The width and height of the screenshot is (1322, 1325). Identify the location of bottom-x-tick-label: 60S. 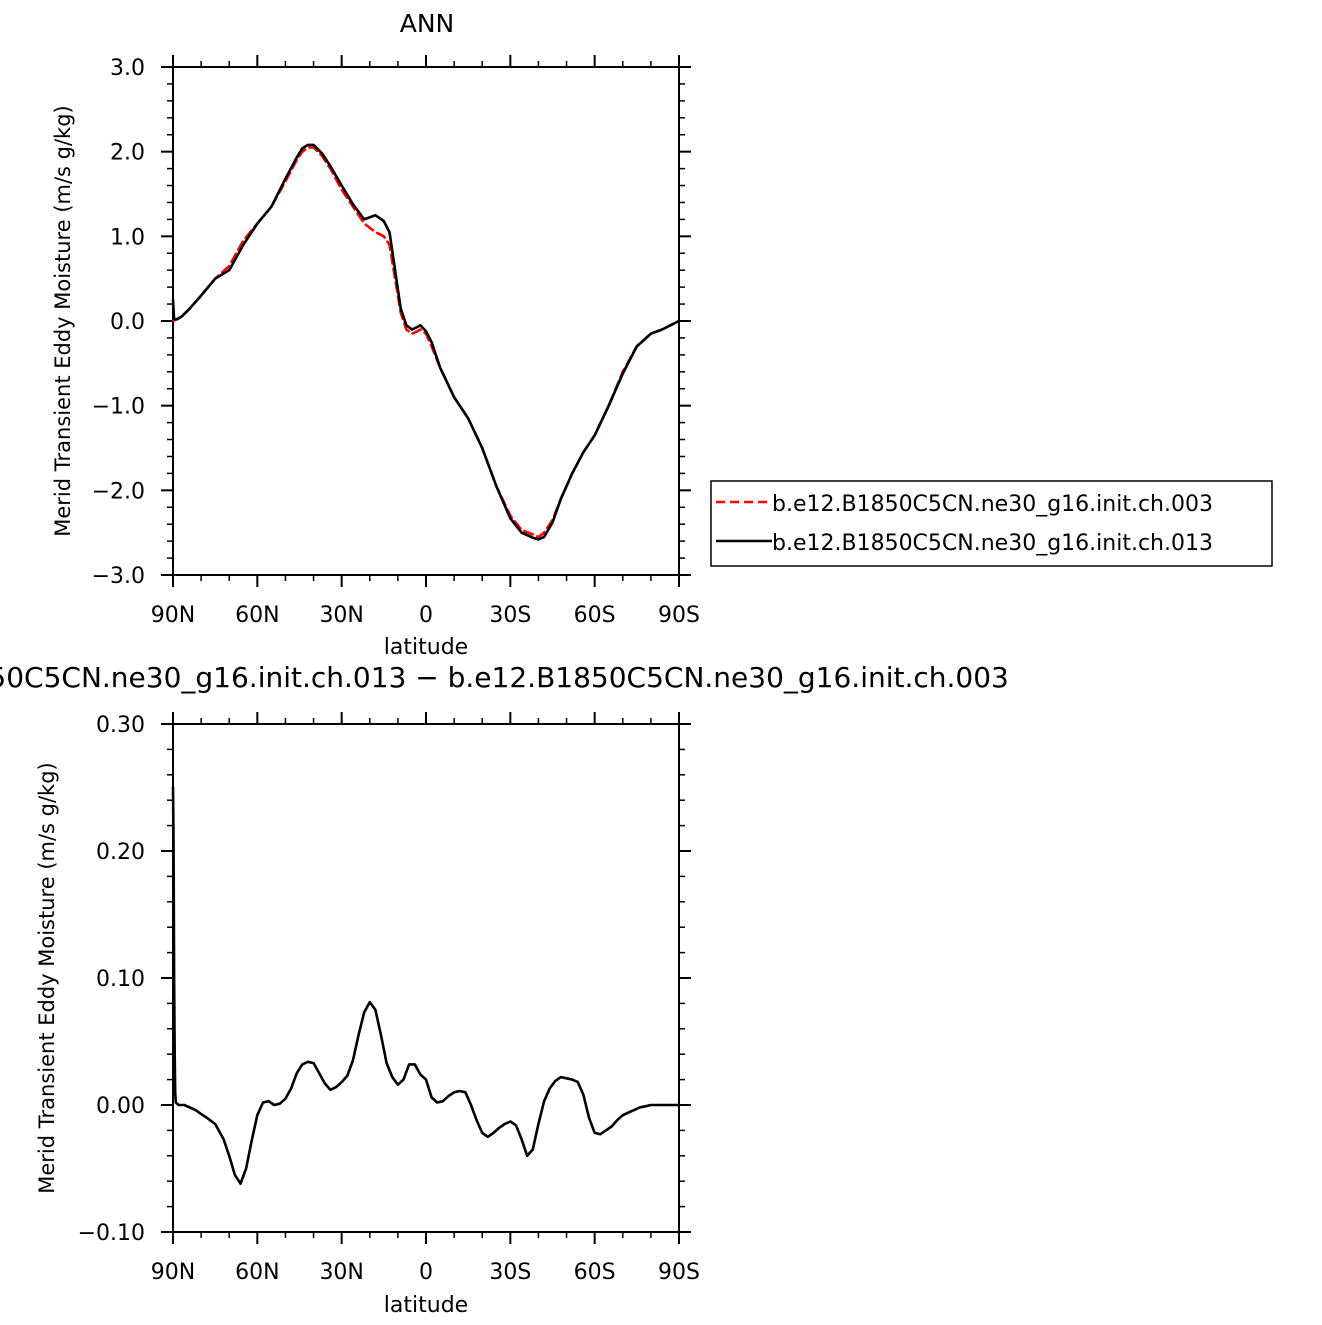
(595, 1272).